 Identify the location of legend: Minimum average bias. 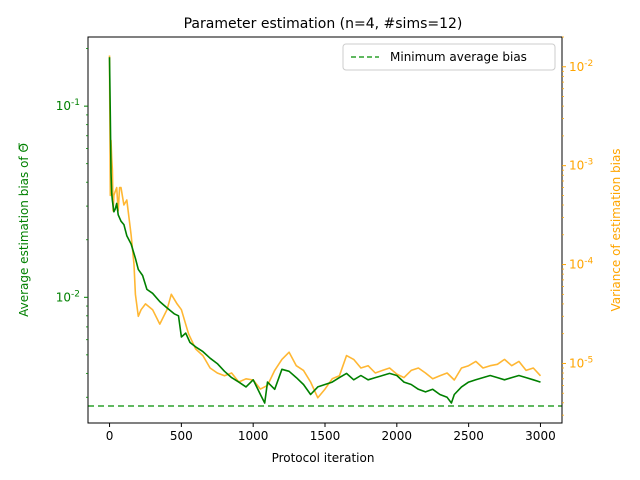
(449, 57).